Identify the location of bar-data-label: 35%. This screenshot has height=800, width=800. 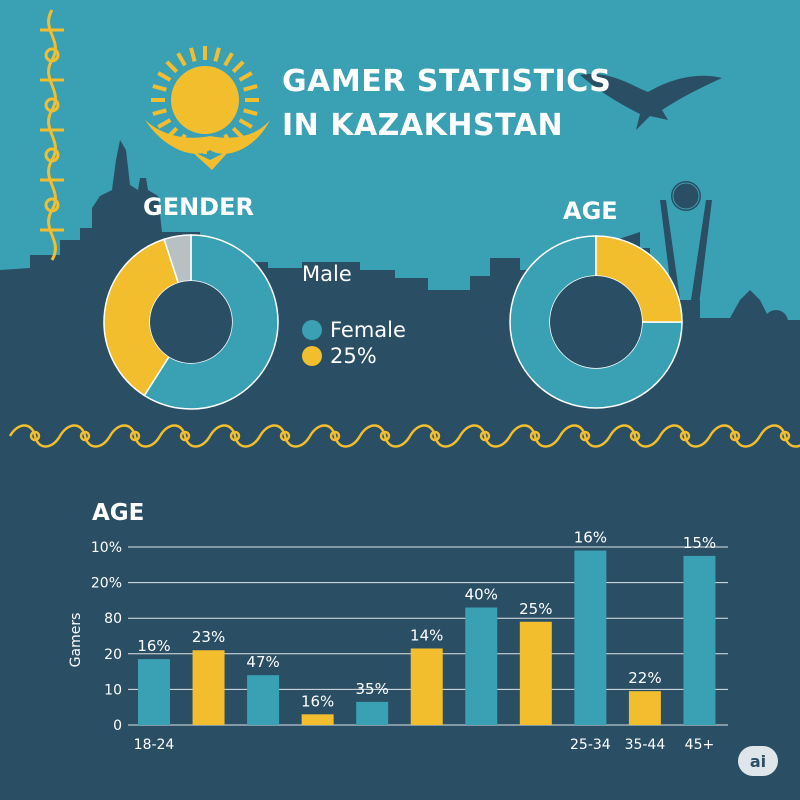
(372, 689).